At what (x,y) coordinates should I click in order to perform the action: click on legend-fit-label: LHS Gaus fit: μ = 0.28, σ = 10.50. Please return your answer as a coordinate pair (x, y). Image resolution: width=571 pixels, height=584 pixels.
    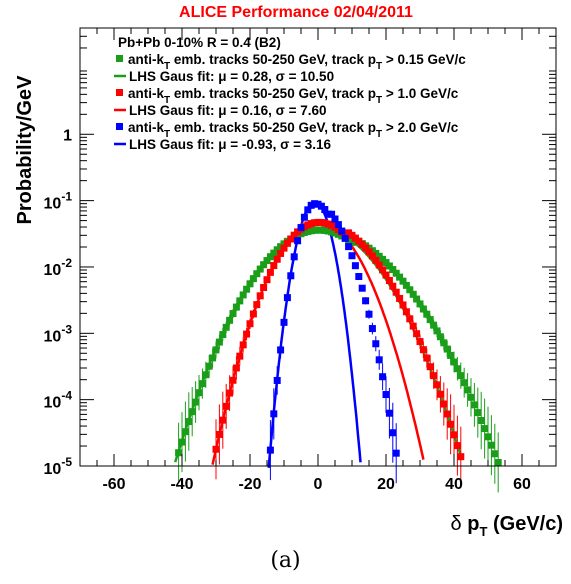
    Looking at the image, I should click on (231, 76).